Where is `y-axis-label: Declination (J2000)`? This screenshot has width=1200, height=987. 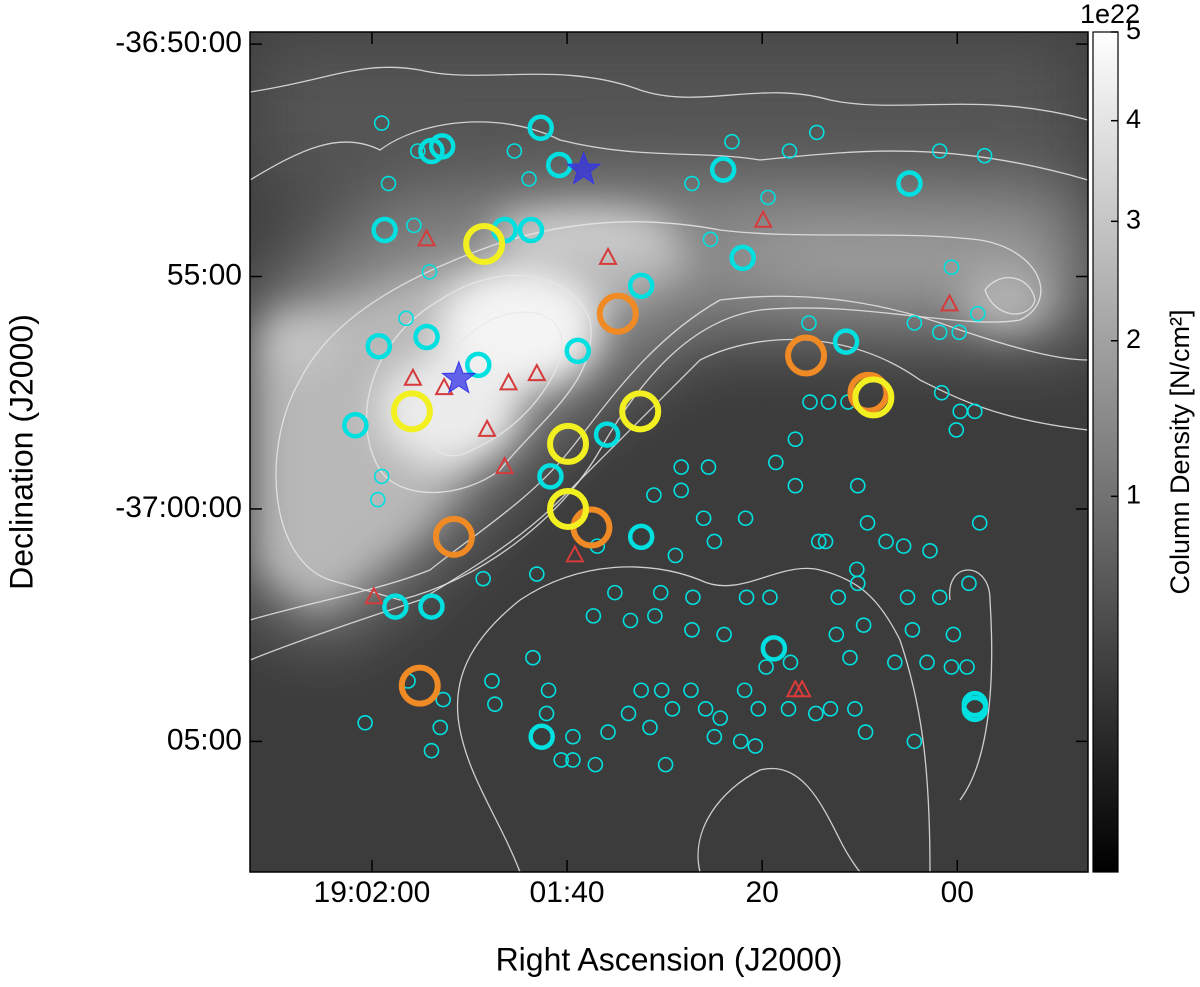
y-axis-label: Declination (J2000) is located at coordinates (21, 452).